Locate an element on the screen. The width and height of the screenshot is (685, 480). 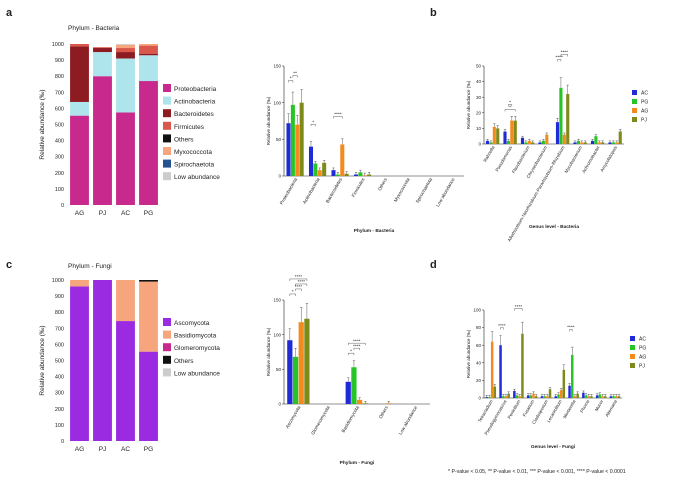
x-tick-label: Achromobacter is located at coordinates (591, 159).